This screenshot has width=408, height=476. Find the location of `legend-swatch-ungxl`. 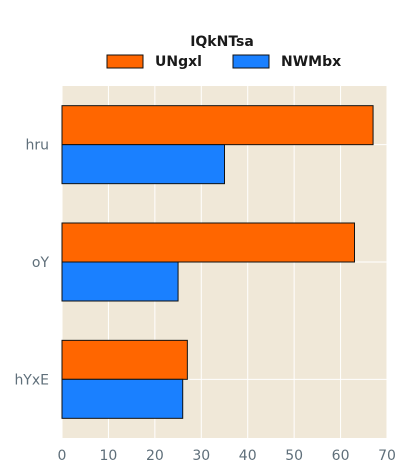

legend-swatch-ungxl is located at coordinates (125, 61).